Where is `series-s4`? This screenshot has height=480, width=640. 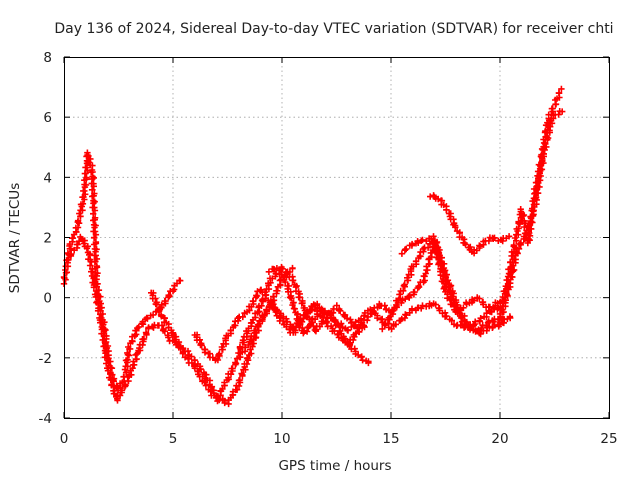 series-s4 is located at coordinates (347, 325).